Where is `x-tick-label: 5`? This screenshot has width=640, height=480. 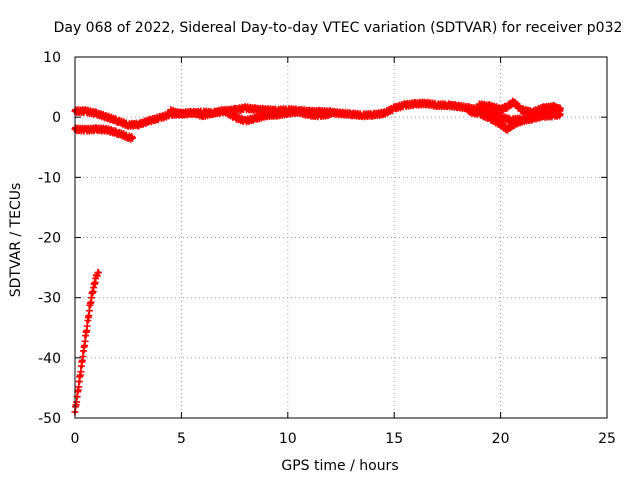 x-tick-label: 5 is located at coordinates (181, 439).